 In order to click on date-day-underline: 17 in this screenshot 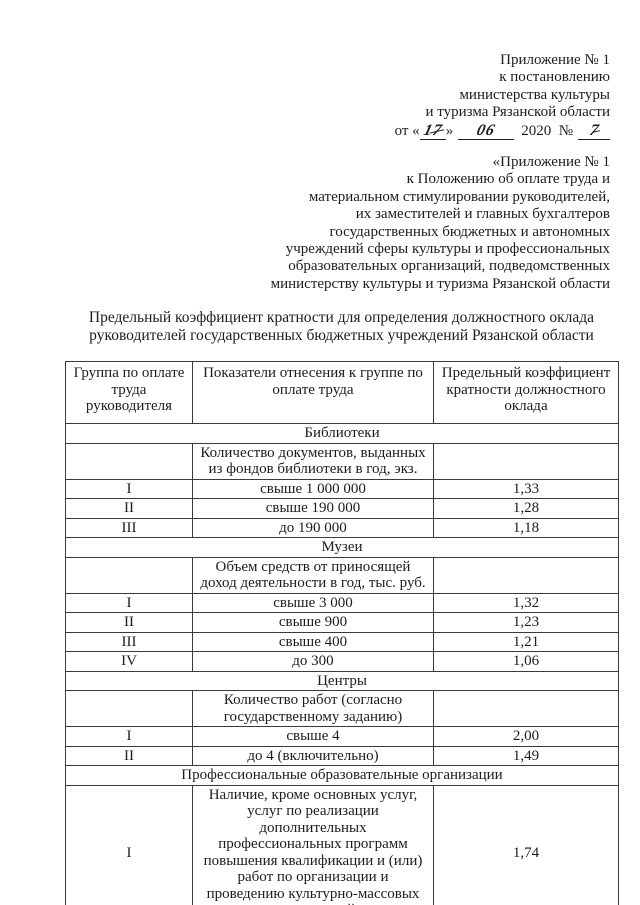, I will do `click(432, 130)`.